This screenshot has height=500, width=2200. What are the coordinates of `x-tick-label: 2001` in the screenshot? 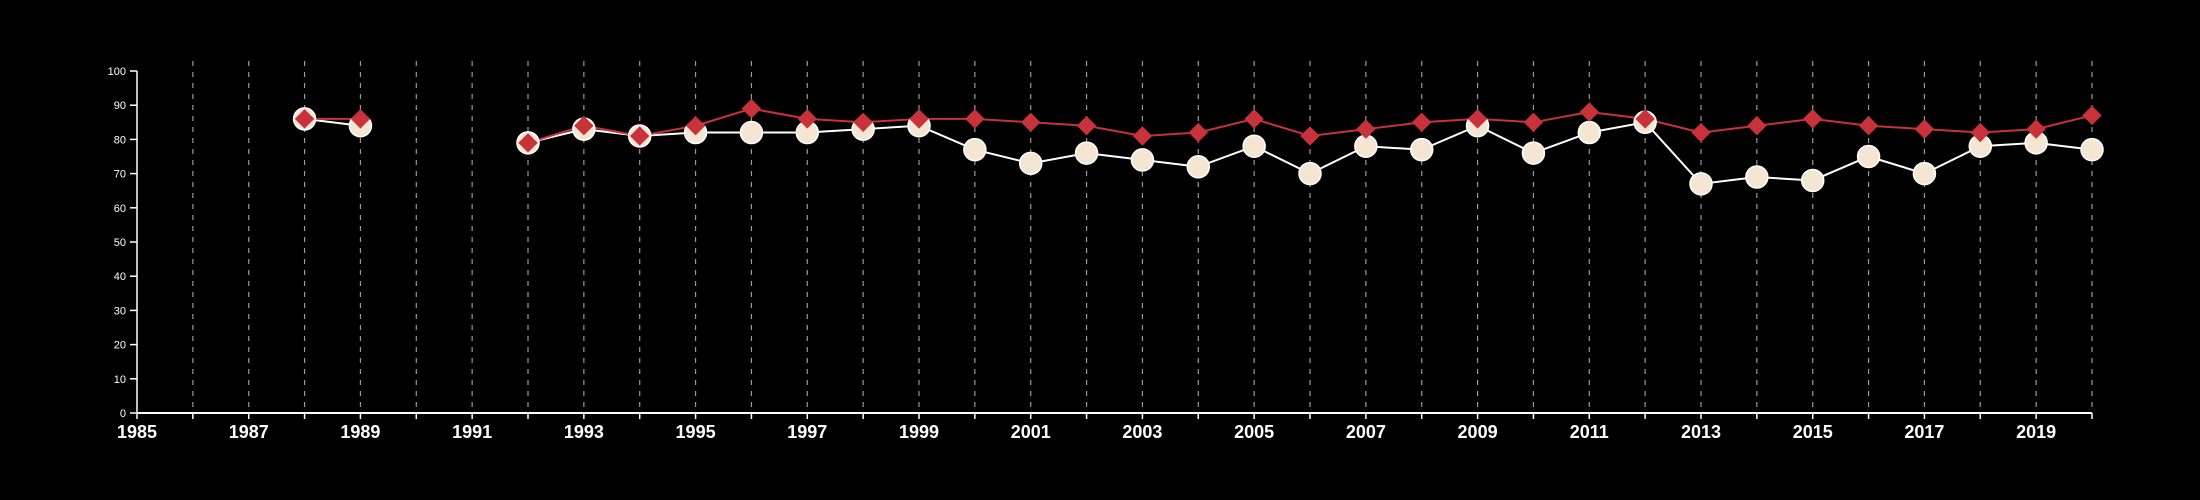 It's located at (1031, 432).